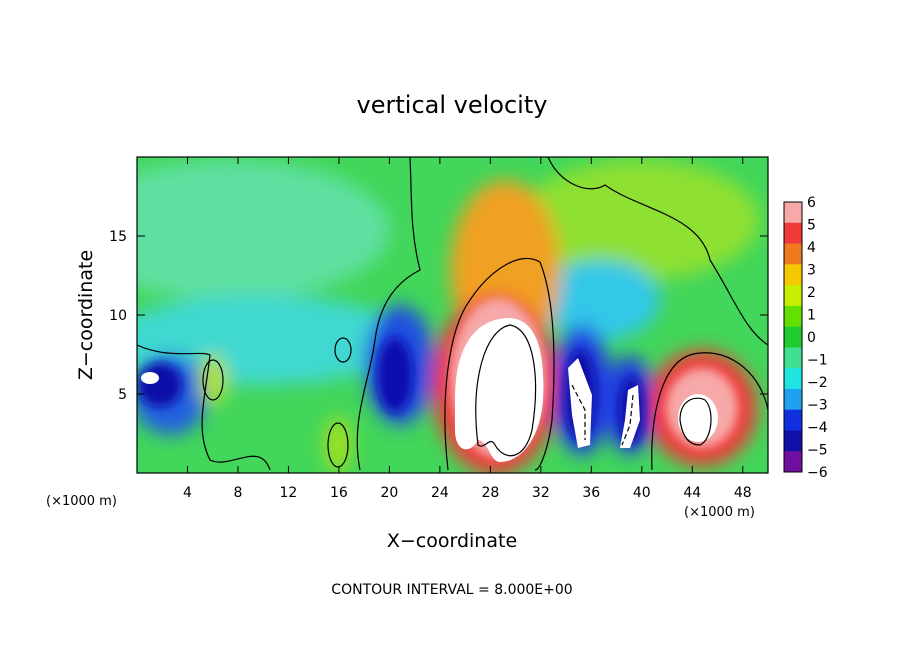 This screenshot has height=654, width=904. I want to click on upper-left-light-field, so click(263, 230).